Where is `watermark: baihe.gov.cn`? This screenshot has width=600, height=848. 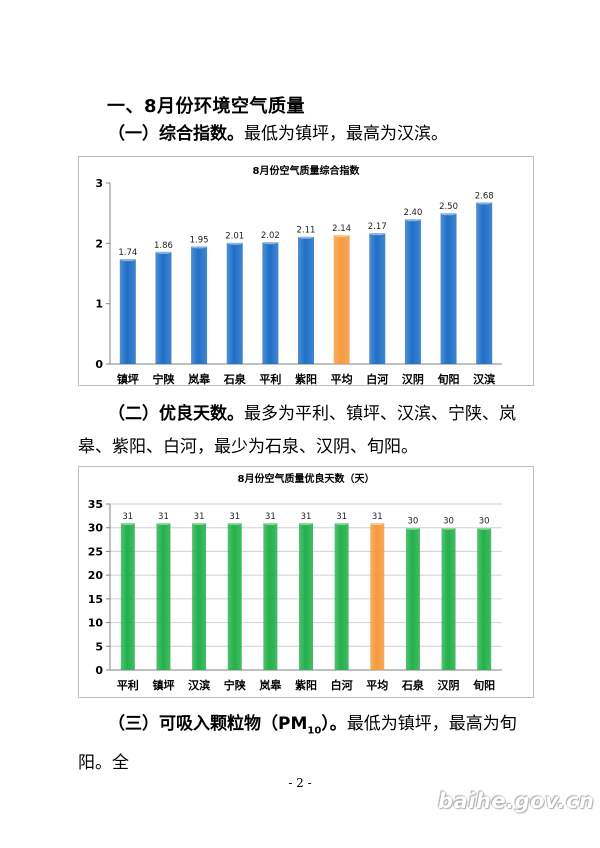 watermark: baihe.gov.cn is located at coordinates (516, 801).